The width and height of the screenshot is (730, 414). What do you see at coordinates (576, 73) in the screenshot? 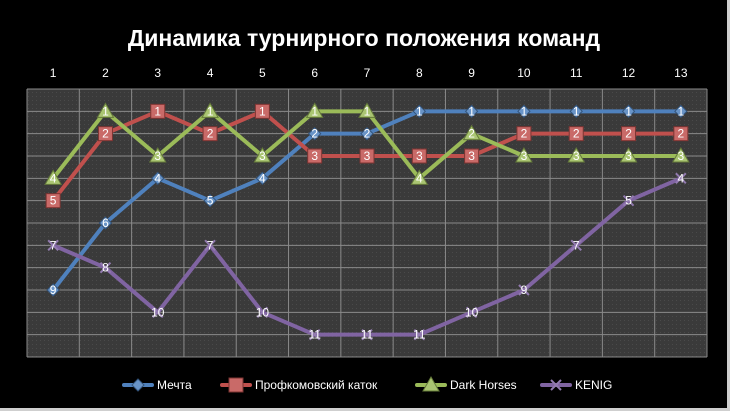
I see `x-tick-label: 11` at bounding box center [576, 73].